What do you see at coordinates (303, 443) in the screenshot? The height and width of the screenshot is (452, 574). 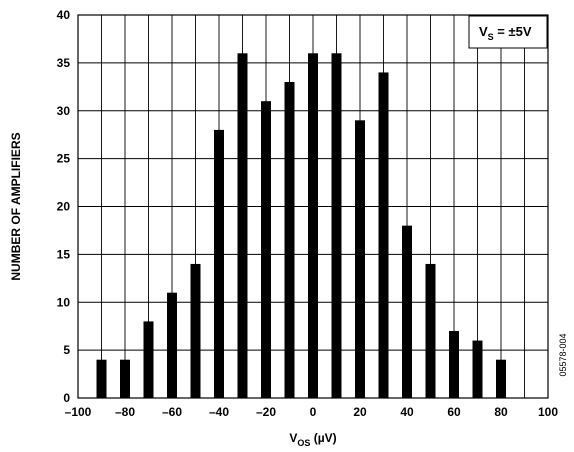 I see `x-axis-title-sub: OS` at bounding box center [303, 443].